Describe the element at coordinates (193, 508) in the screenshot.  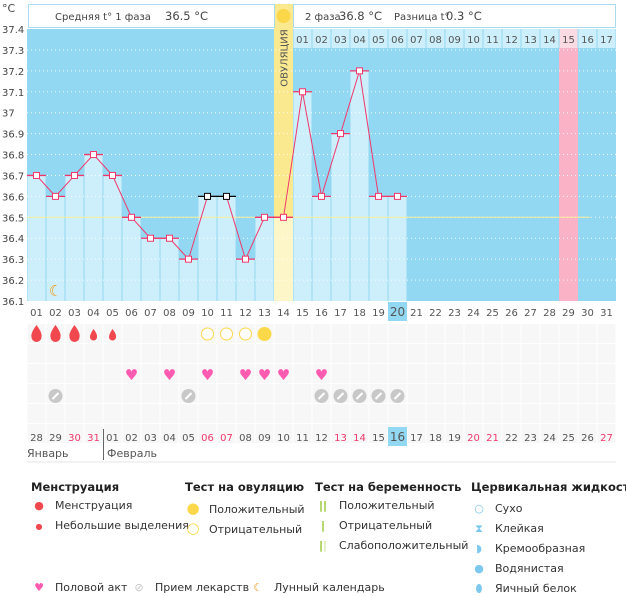
I see `filled-circle-icon: ●` at that location.